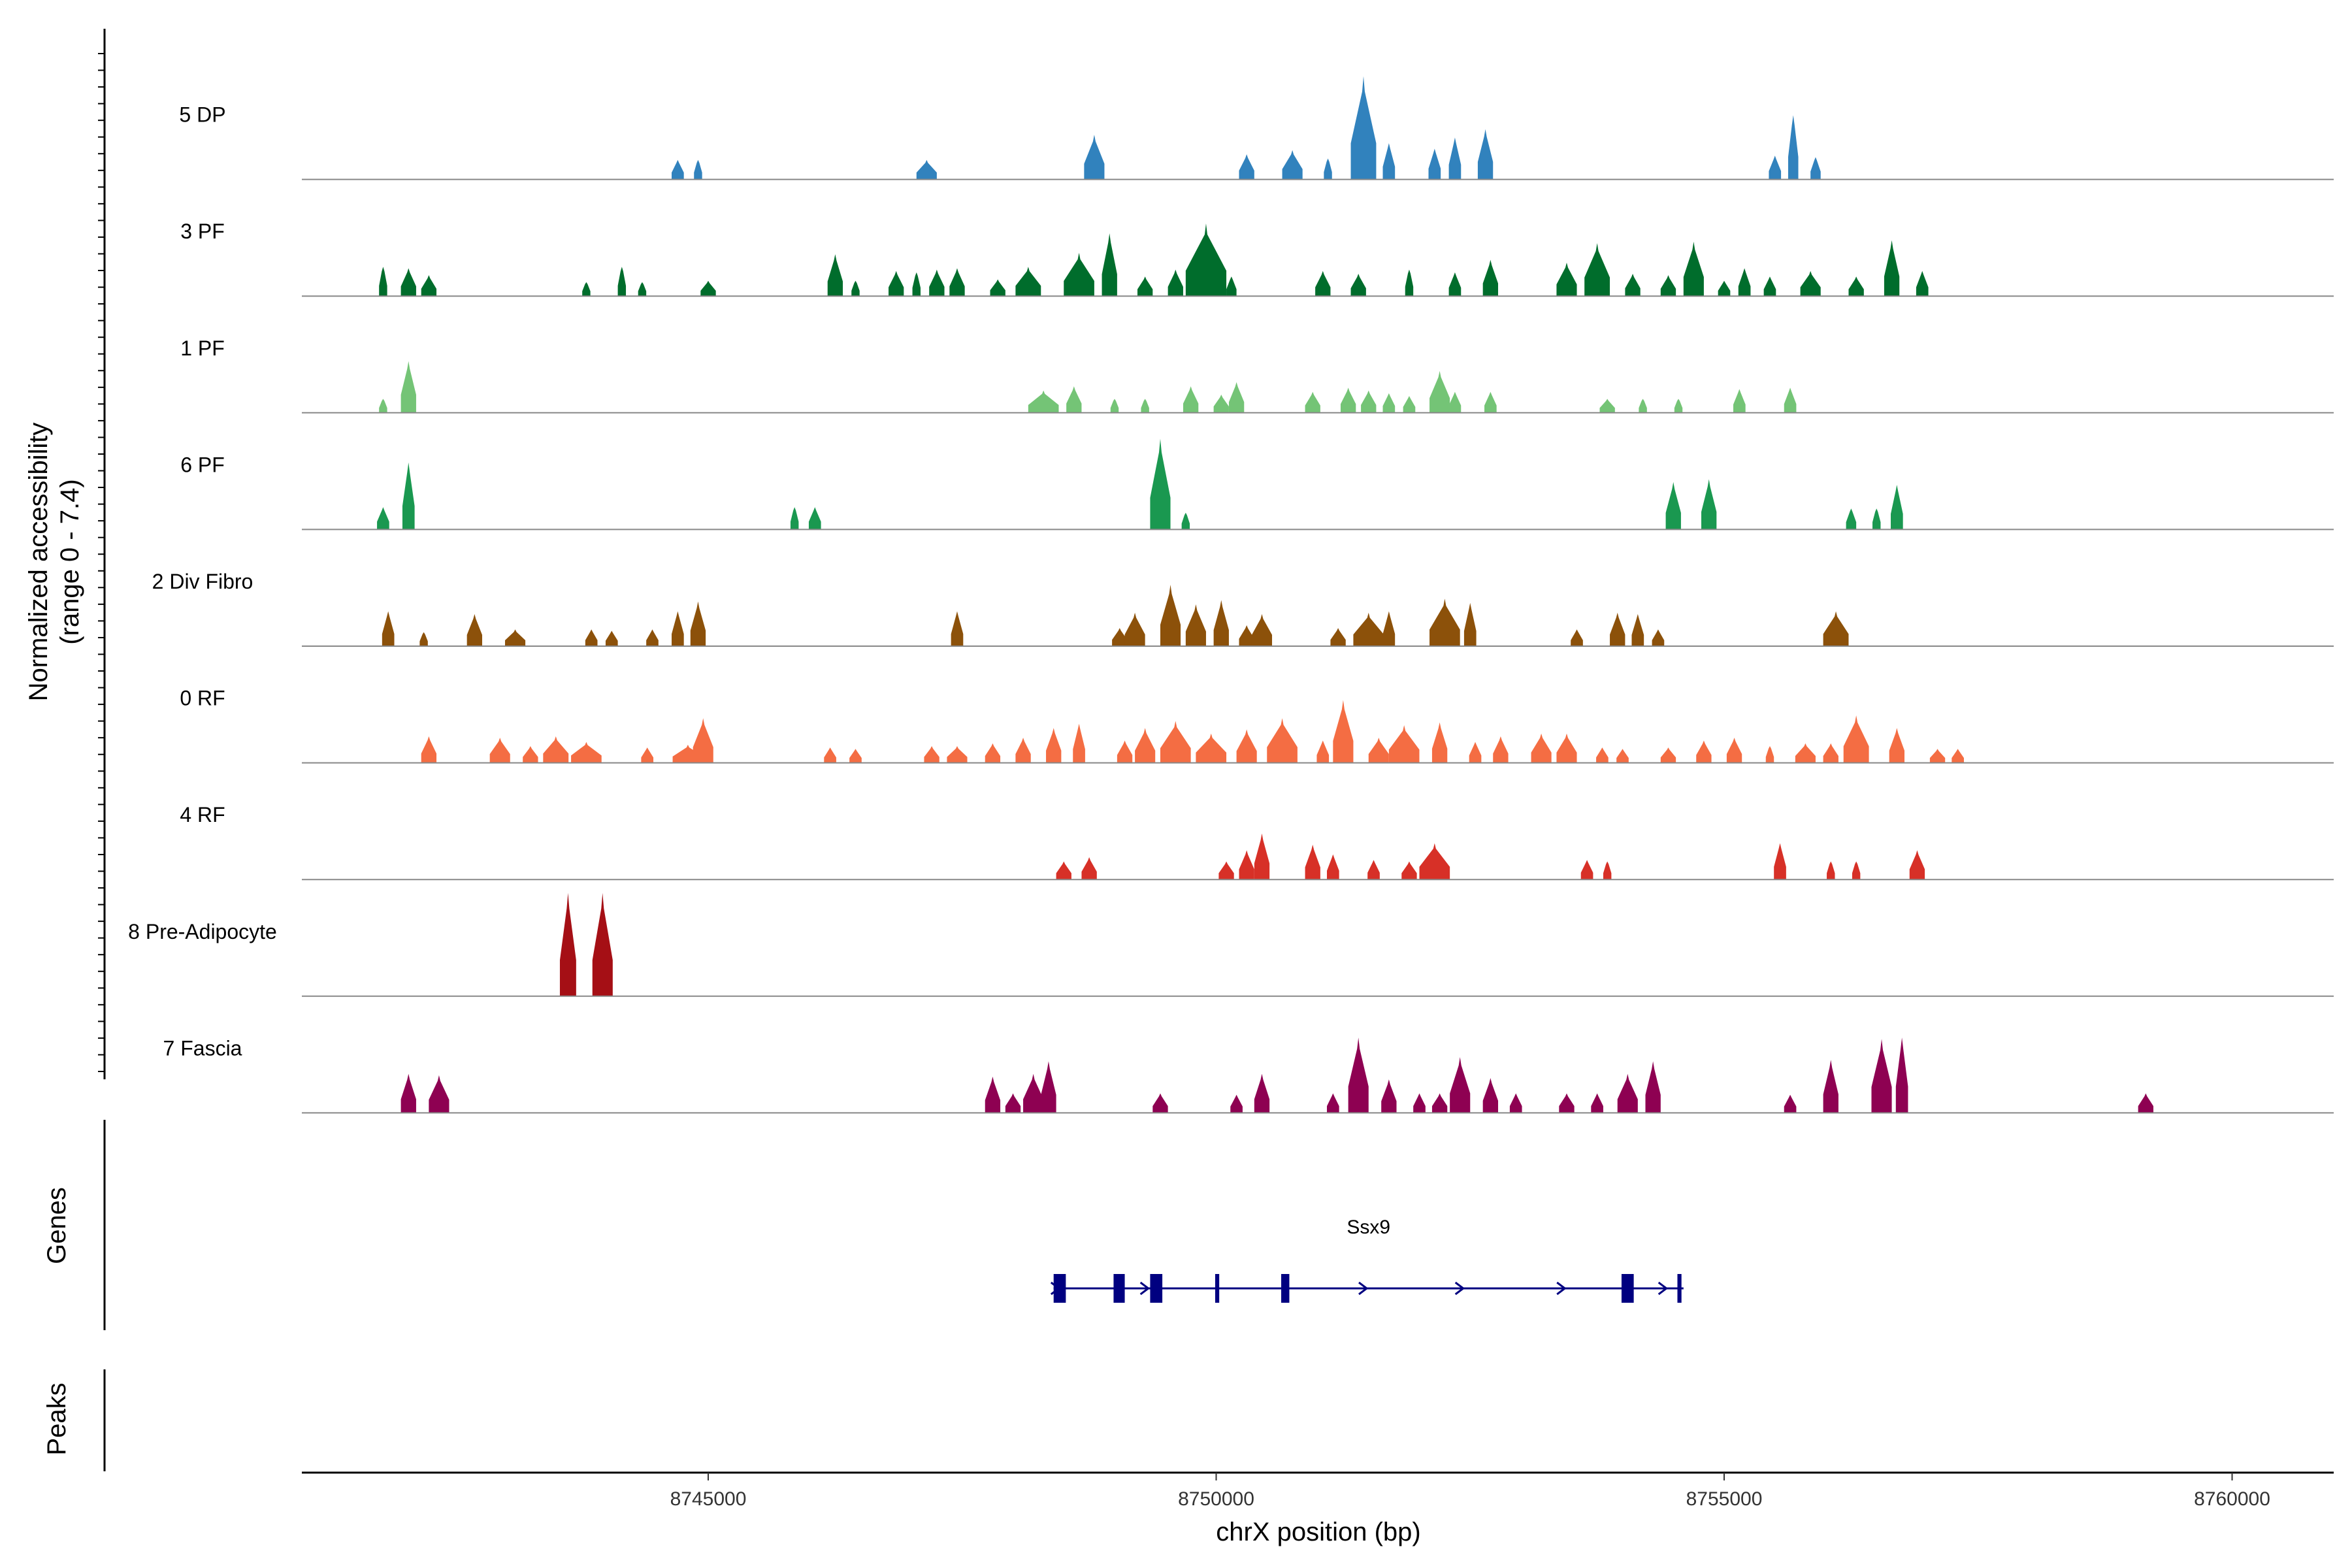 The height and width of the screenshot is (1568, 2352). I want to click on track-6-pf: 6 PF, so click(1257, 484).